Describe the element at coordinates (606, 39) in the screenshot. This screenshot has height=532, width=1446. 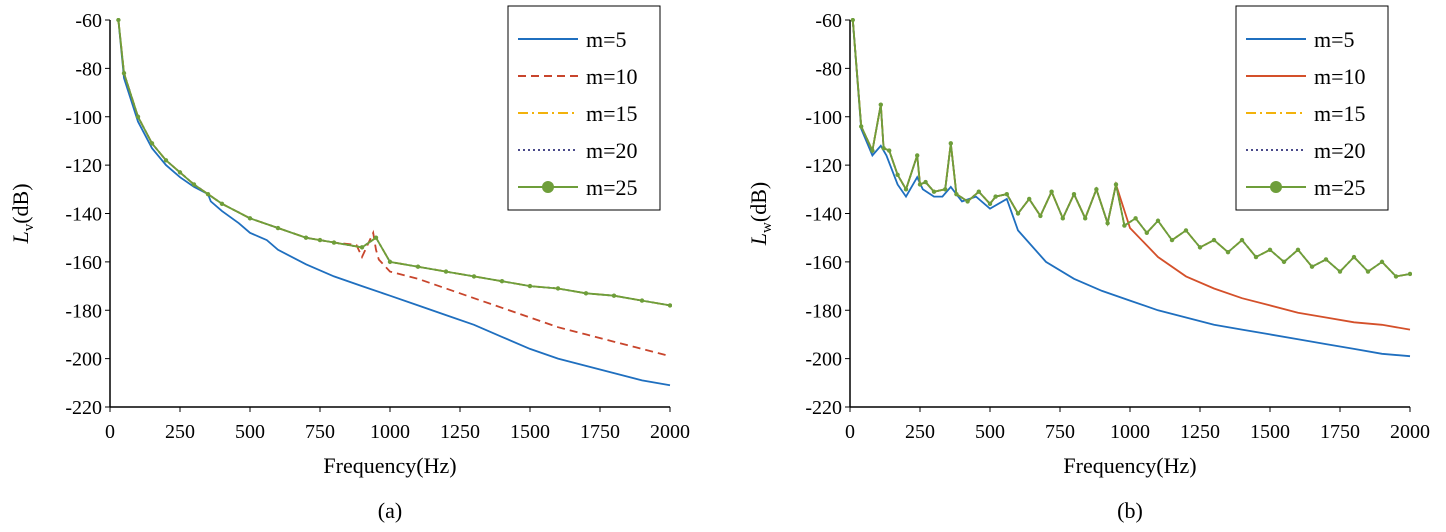
I see `legend-label: m=5` at that location.